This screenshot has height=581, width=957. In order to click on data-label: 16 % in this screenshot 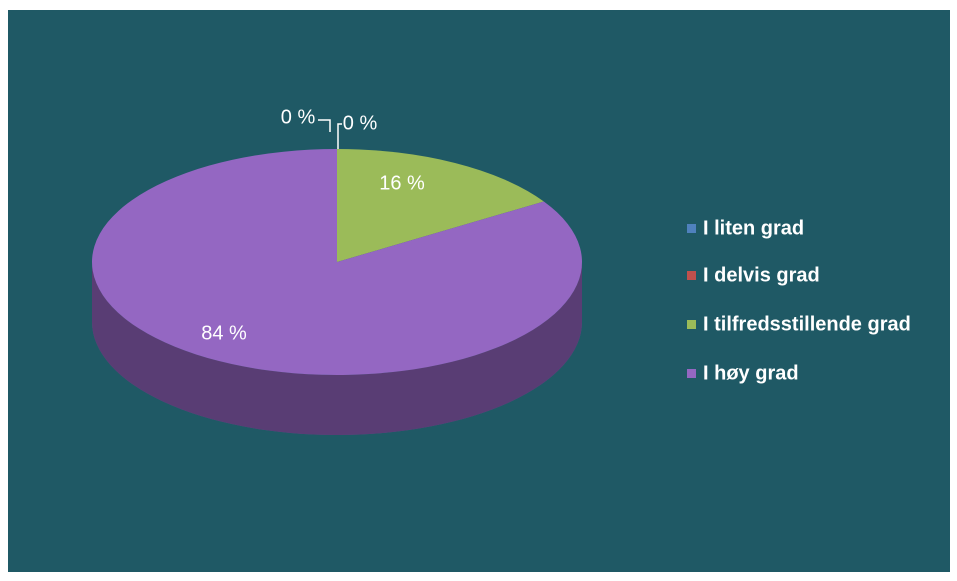, I will do `click(402, 183)`.